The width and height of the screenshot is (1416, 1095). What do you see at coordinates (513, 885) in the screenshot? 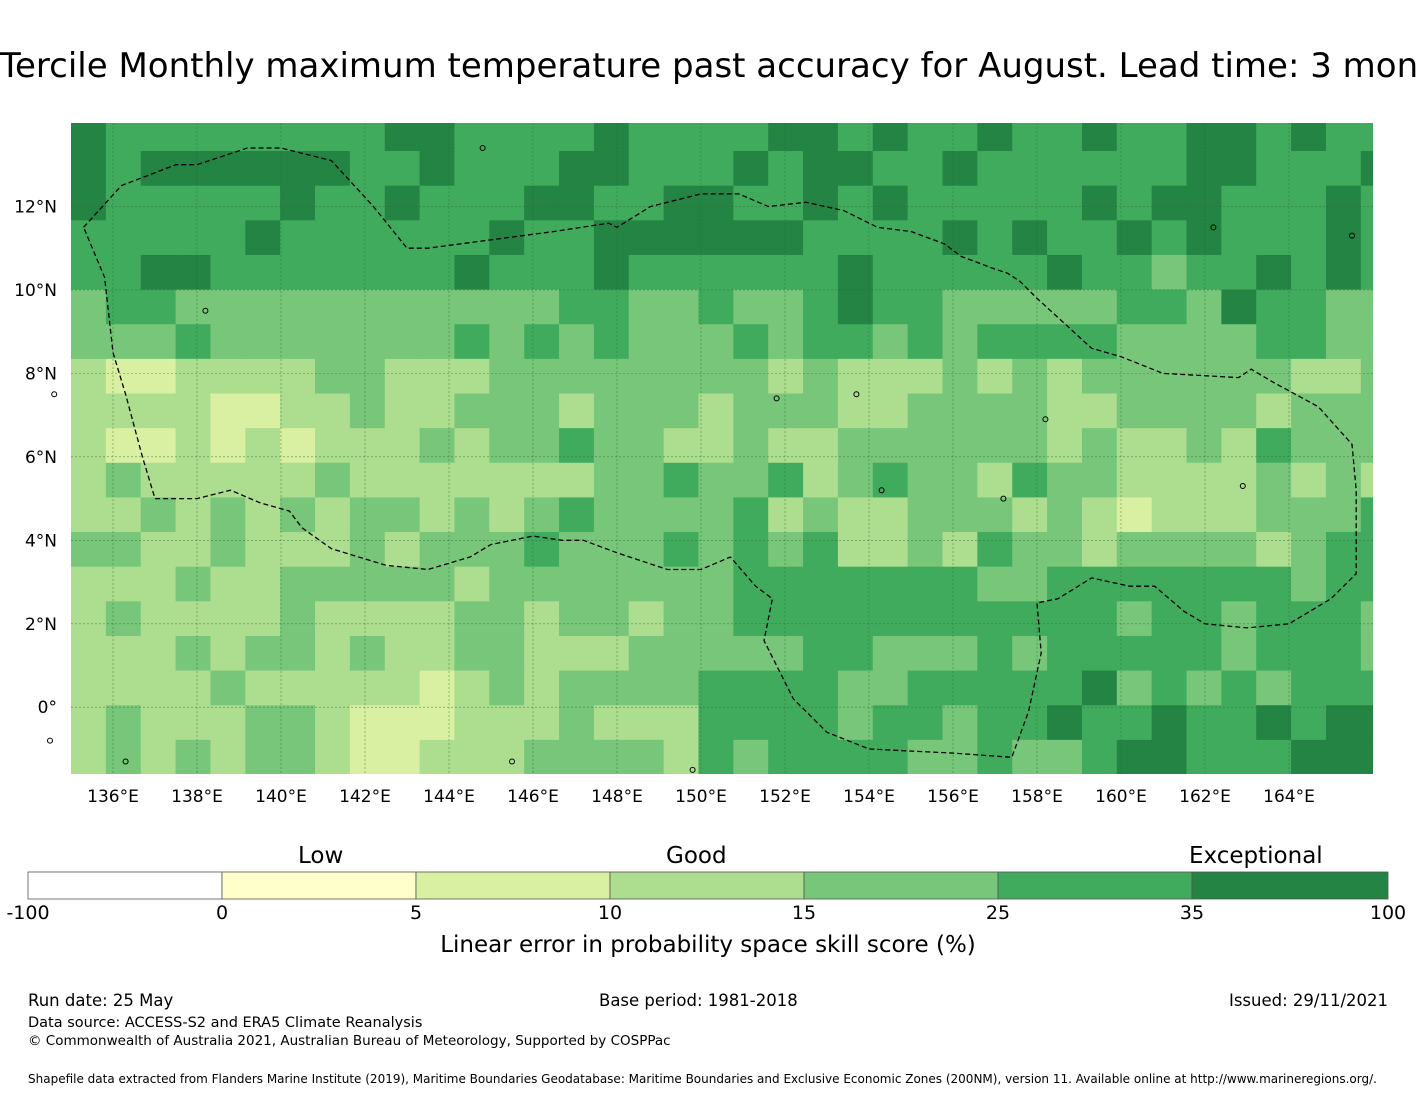
I see `colorbar-swatch` at bounding box center [513, 885].